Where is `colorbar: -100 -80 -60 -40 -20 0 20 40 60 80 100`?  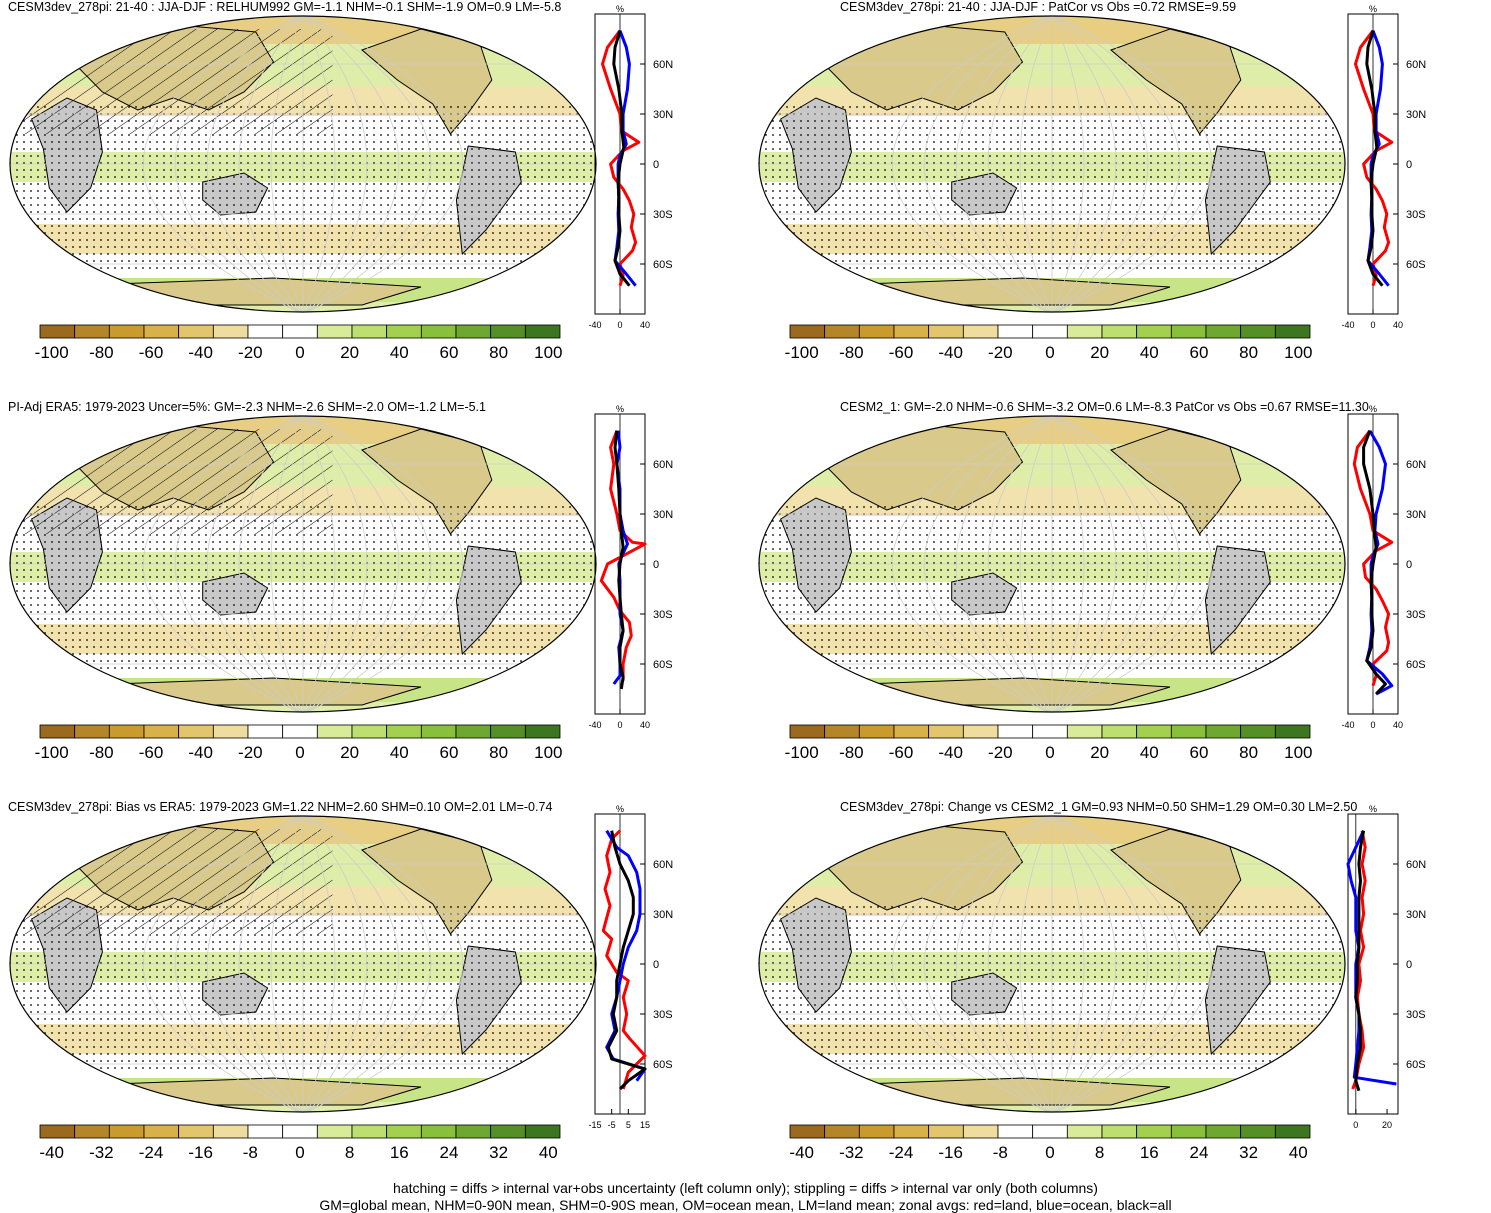
colorbar: -100 -80 -60 -40 -20 0 20 40 60 80 100 is located at coordinates (1048, 343).